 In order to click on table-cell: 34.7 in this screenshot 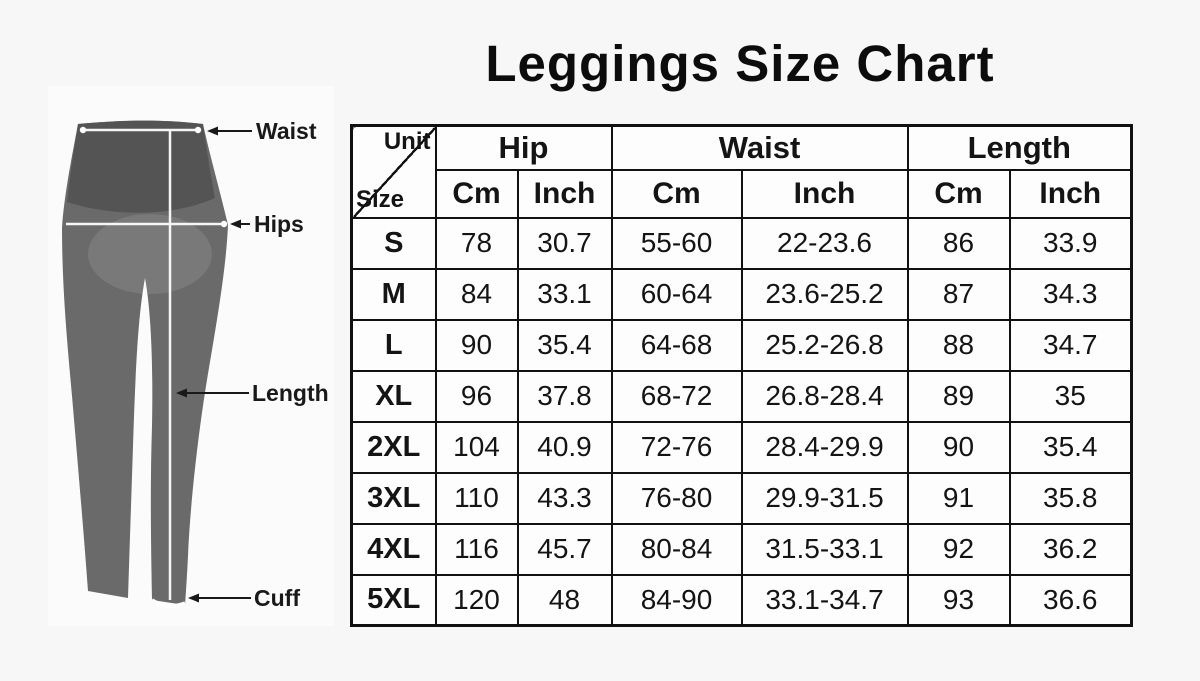, I will do `click(1070, 345)`.